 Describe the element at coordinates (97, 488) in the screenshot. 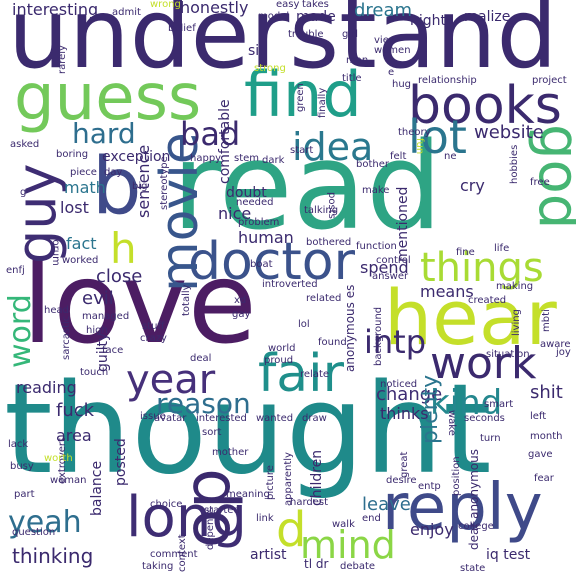

I see `word-balance: balance` at that location.